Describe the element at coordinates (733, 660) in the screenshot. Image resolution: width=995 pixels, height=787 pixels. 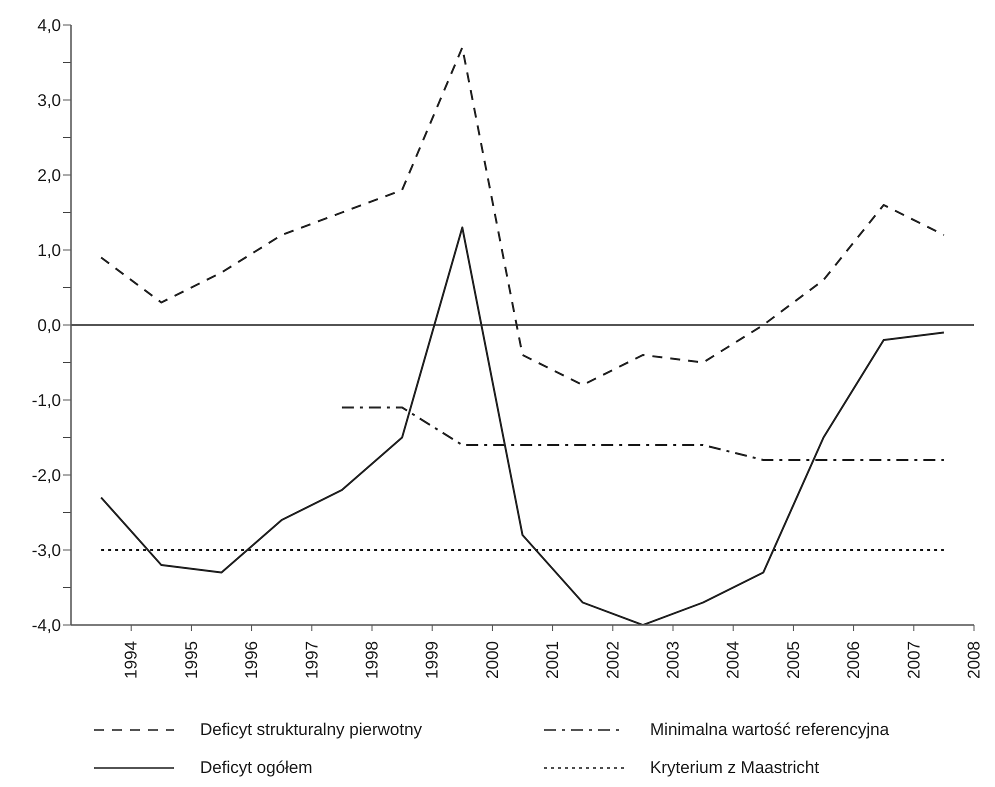
I see `x-tick-label: 2004` at that location.